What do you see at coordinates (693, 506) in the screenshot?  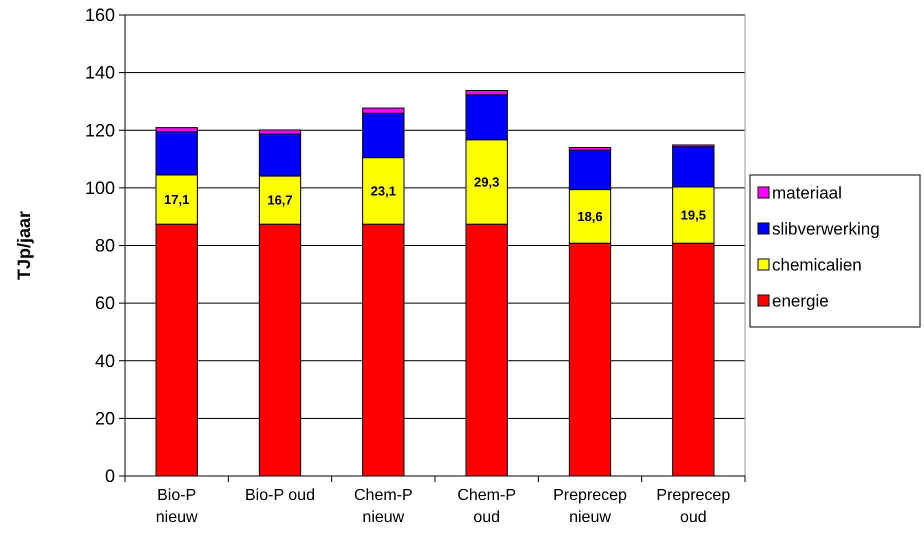 I see `x-tick-label: Preprecep oud` at bounding box center [693, 506].